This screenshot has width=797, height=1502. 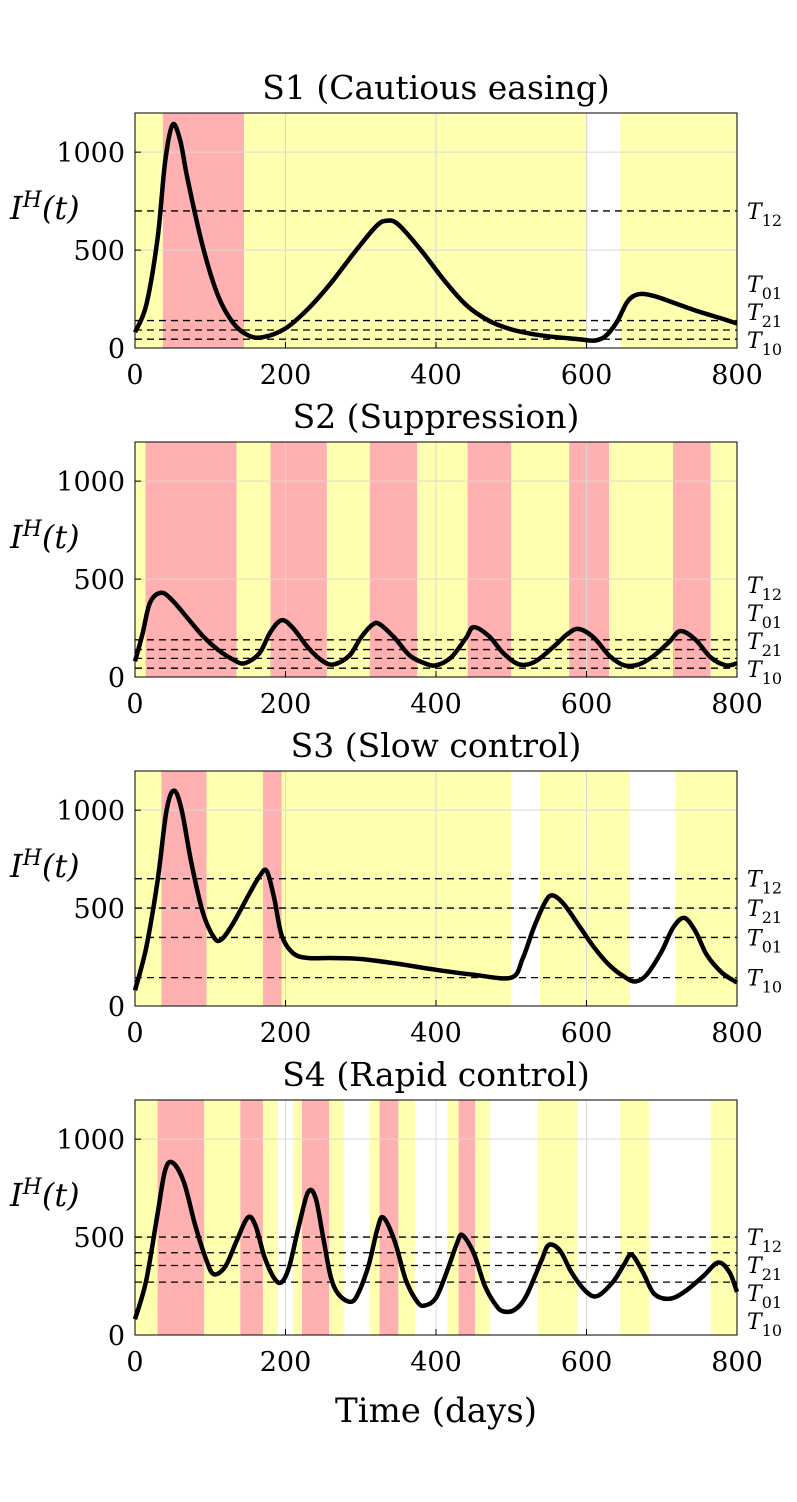 I want to click on chart-title: S2 (Suppression), so click(x=436, y=416).